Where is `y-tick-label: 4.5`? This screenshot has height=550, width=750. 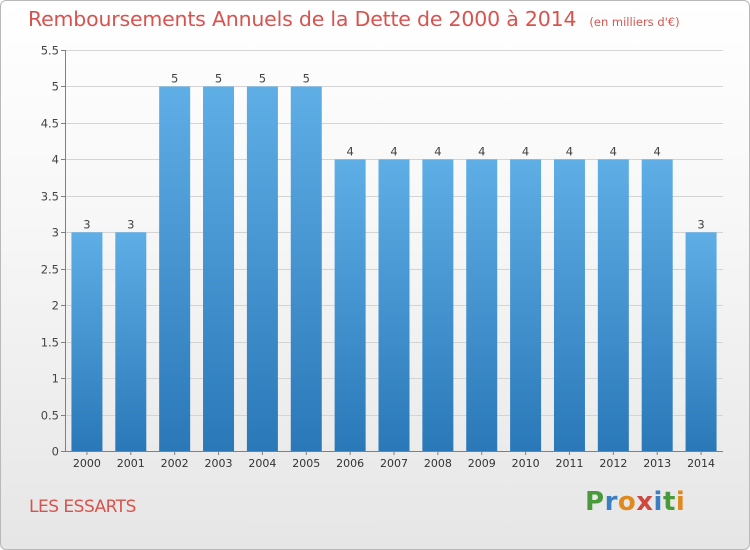 y-tick-label: 4.5 is located at coordinates (50, 124).